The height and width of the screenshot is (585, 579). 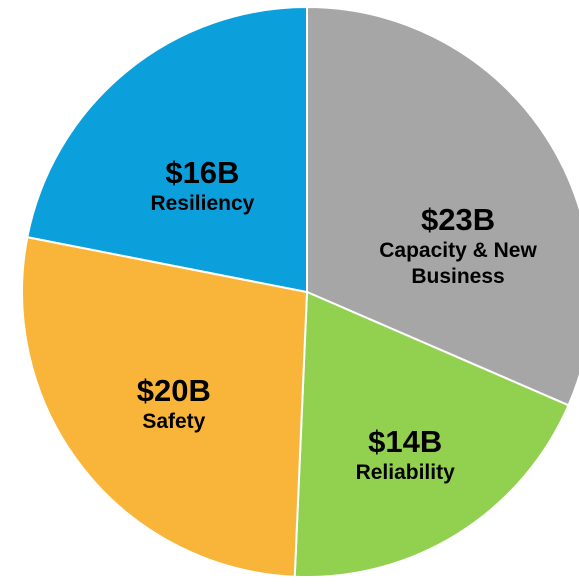 I want to click on category-label: Capacity & New Business, so click(x=458, y=263).